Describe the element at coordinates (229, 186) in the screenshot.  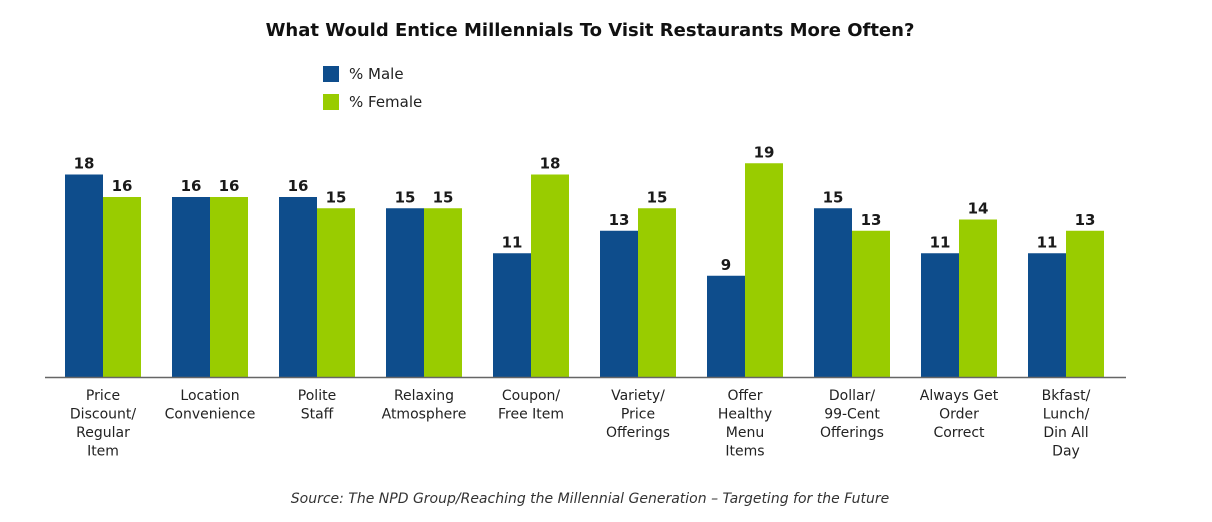
I see `data-label-female-1: 16` at that location.